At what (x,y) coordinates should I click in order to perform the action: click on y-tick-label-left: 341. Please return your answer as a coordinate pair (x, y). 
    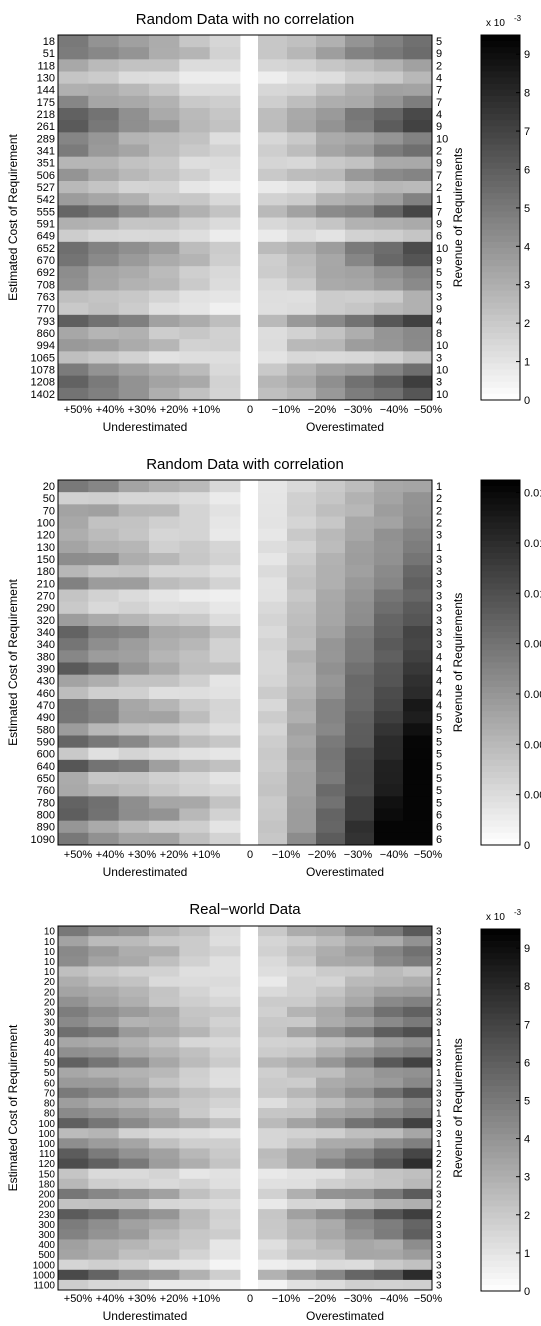
    Looking at the image, I should click on (46, 152).